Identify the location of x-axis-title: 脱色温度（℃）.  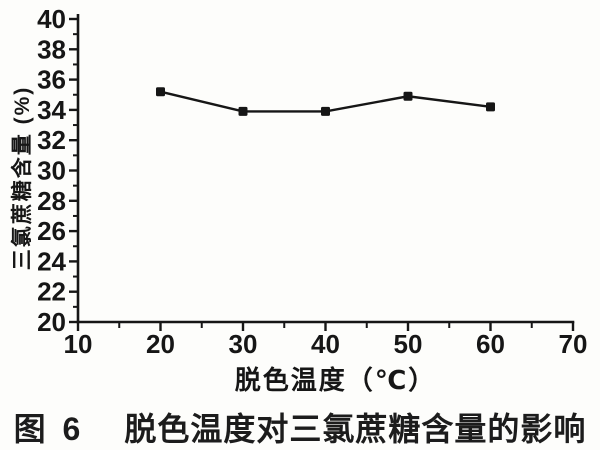
(335, 380).